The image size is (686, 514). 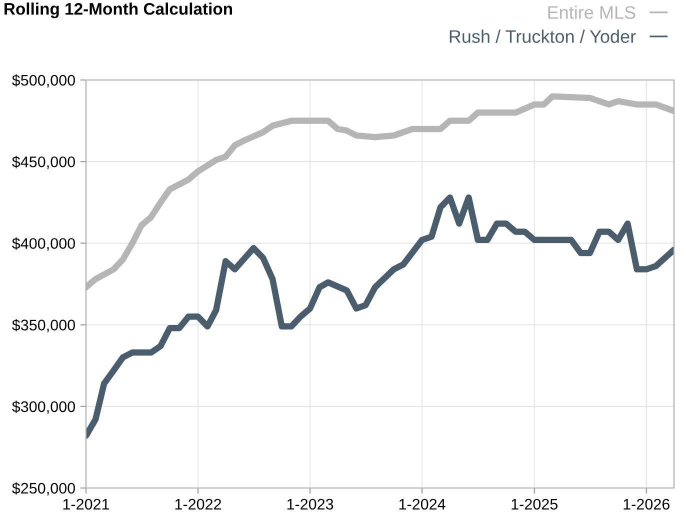 I want to click on chart-title: Rolling 12-Month Calculation, so click(x=118, y=10).